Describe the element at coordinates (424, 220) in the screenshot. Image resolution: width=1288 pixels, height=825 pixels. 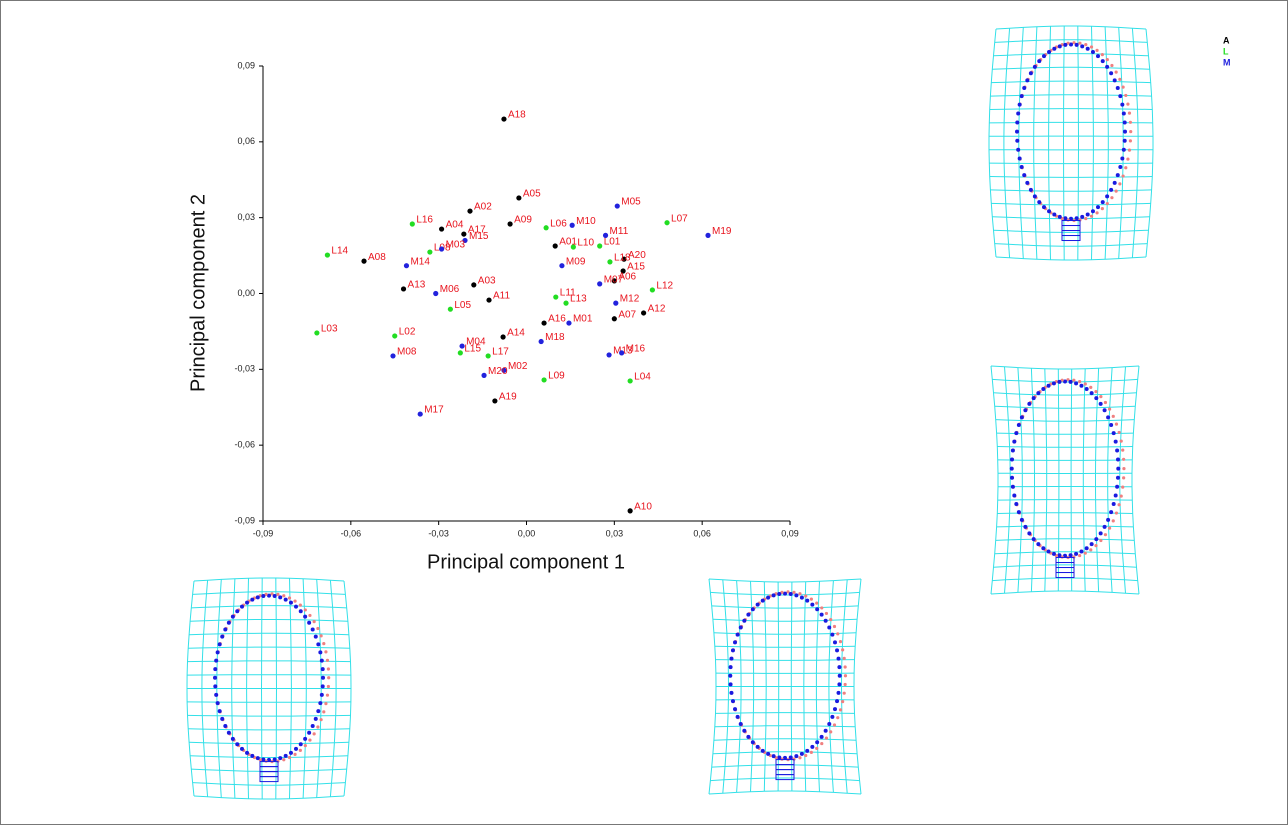
I see `point-label: L16` at that location.